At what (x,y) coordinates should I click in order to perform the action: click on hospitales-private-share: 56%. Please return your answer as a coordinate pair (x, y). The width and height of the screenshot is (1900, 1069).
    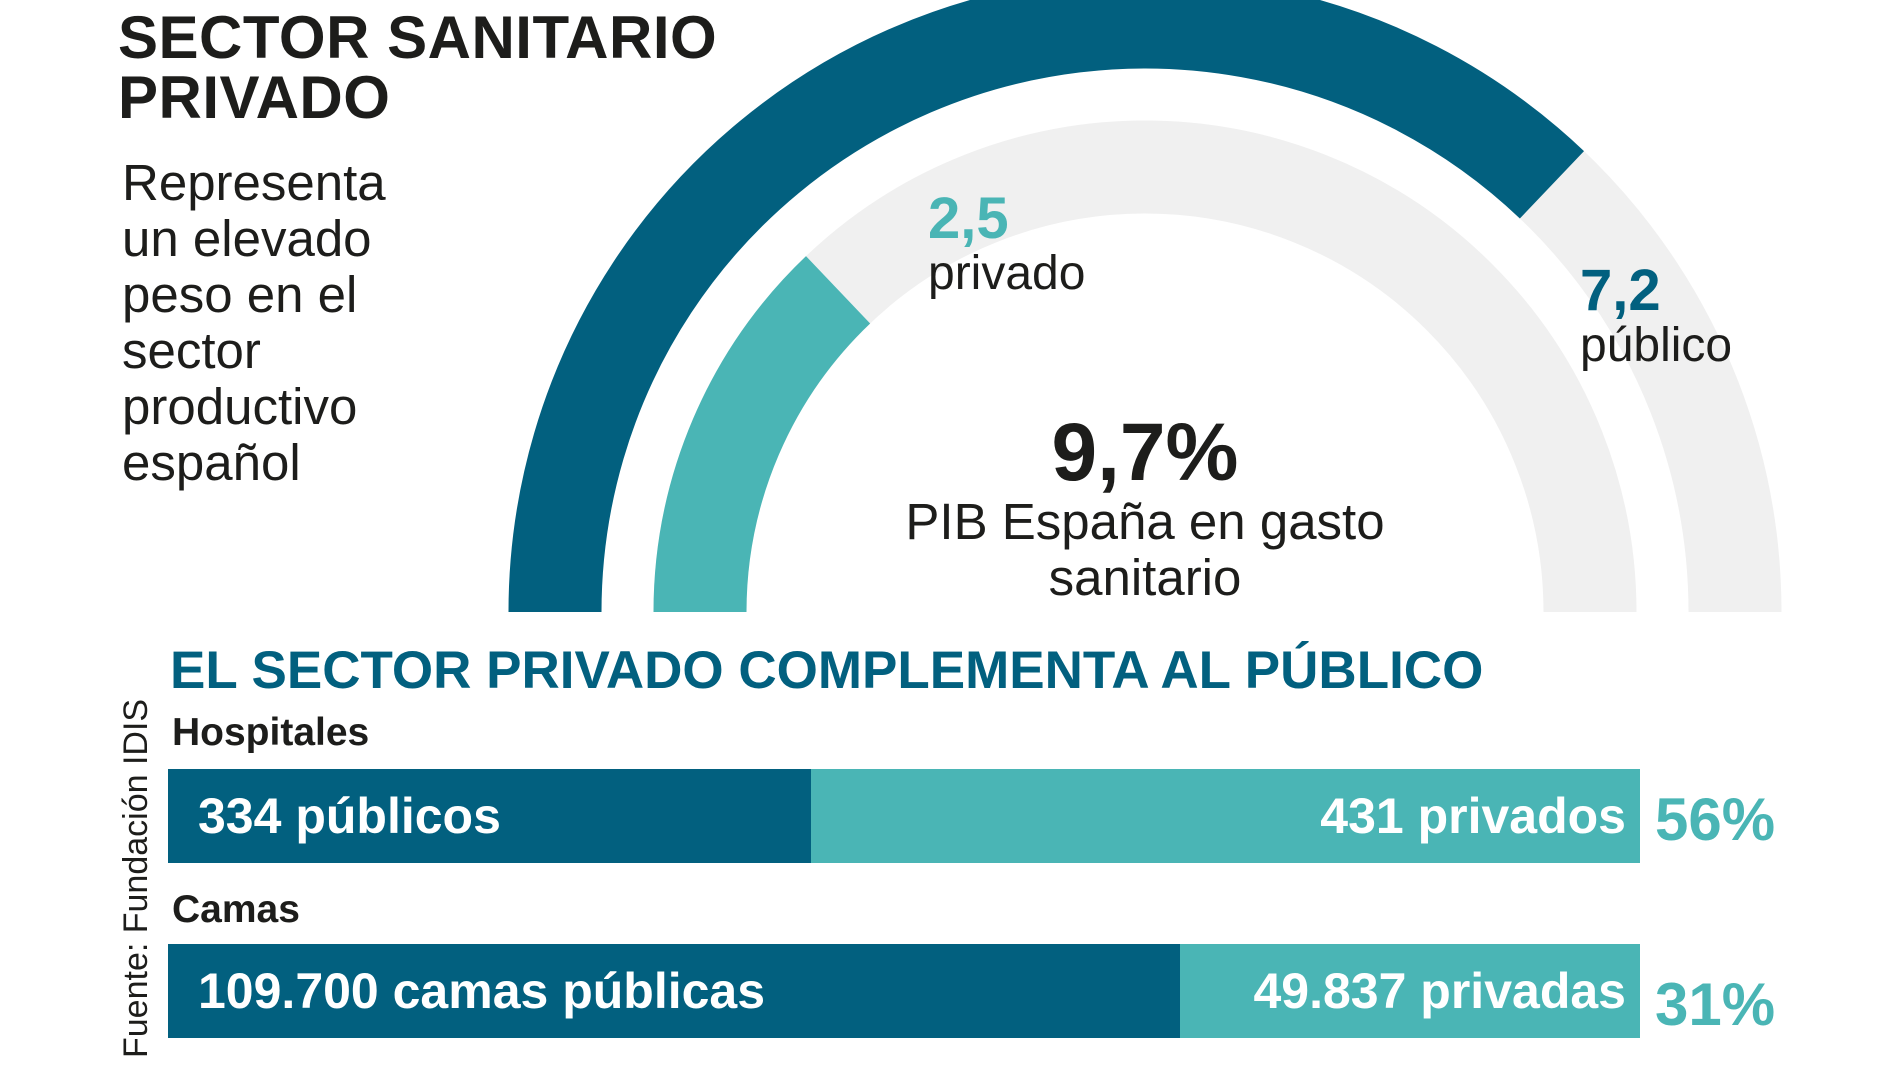
    Looking at the image, I should click on (1715, 819).